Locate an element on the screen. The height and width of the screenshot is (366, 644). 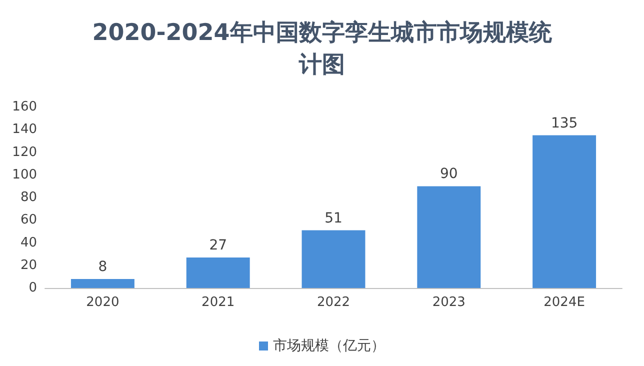
y-tick-label: 60 is located at coordinates (28, 220).